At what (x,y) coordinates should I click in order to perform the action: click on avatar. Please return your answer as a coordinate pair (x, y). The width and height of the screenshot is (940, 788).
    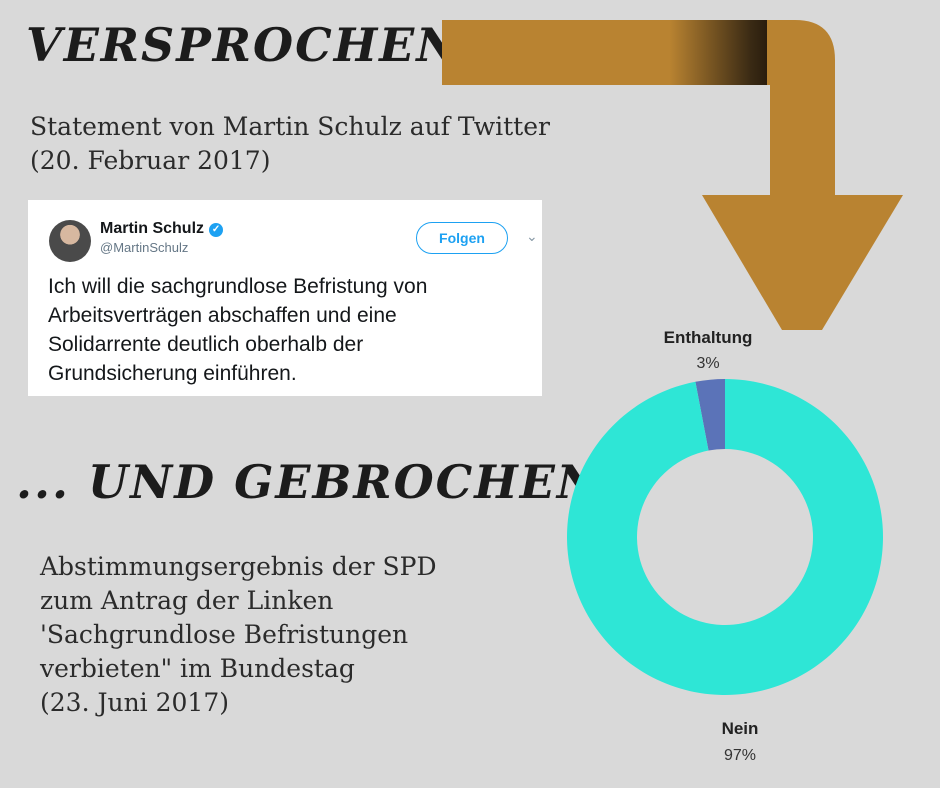
    Looking at the image, I should click on (70, 241).